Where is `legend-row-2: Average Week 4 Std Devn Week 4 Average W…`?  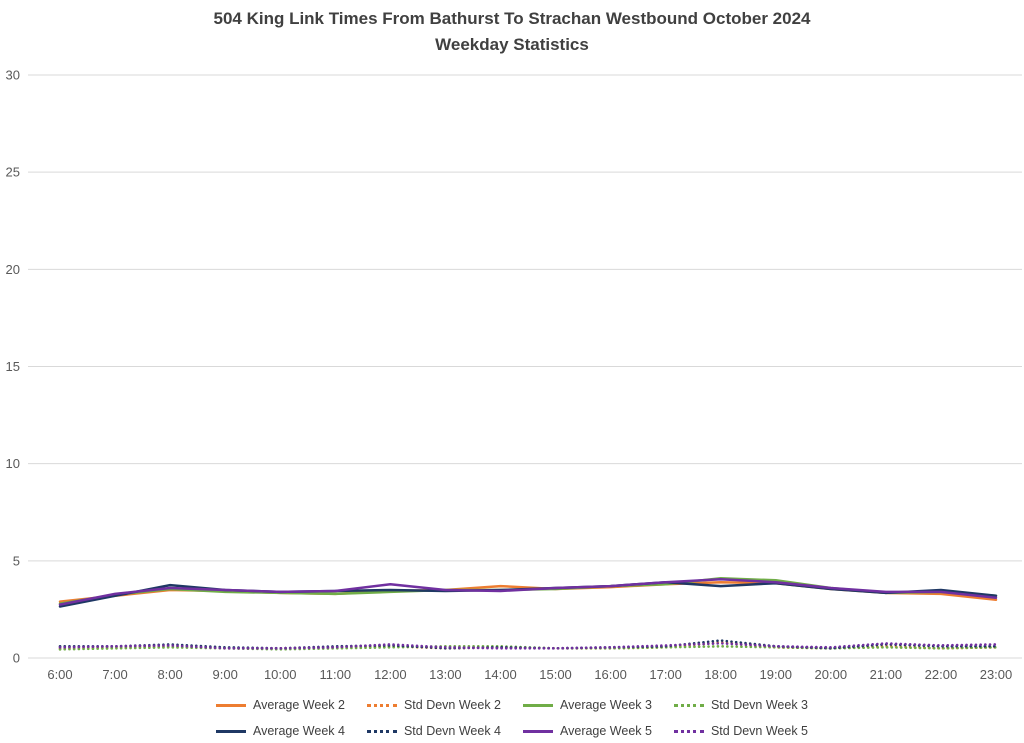 legend-row-2: Average Week 4 Std Devn Week 4 Average W… is located at coordinates (512, 731).